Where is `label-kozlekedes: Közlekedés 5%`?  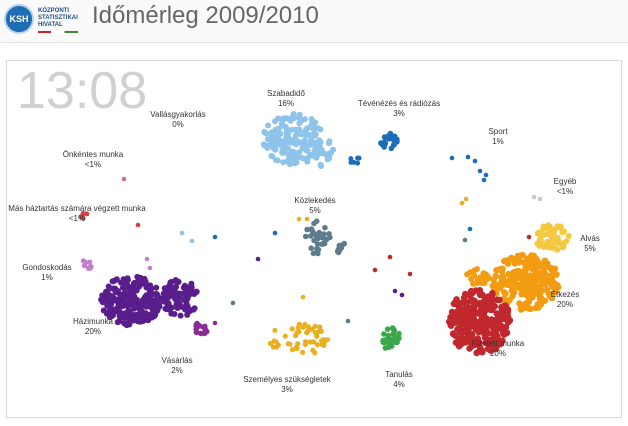 label-kozlekedes: Közlekedés 5% is located at coordinates (315, 205).